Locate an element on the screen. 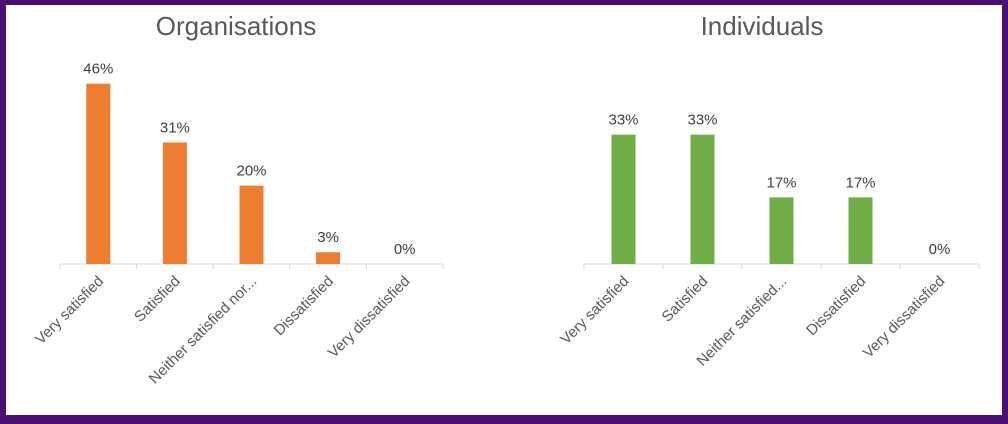  data-label: 3% is located at coordinates (328, 237).